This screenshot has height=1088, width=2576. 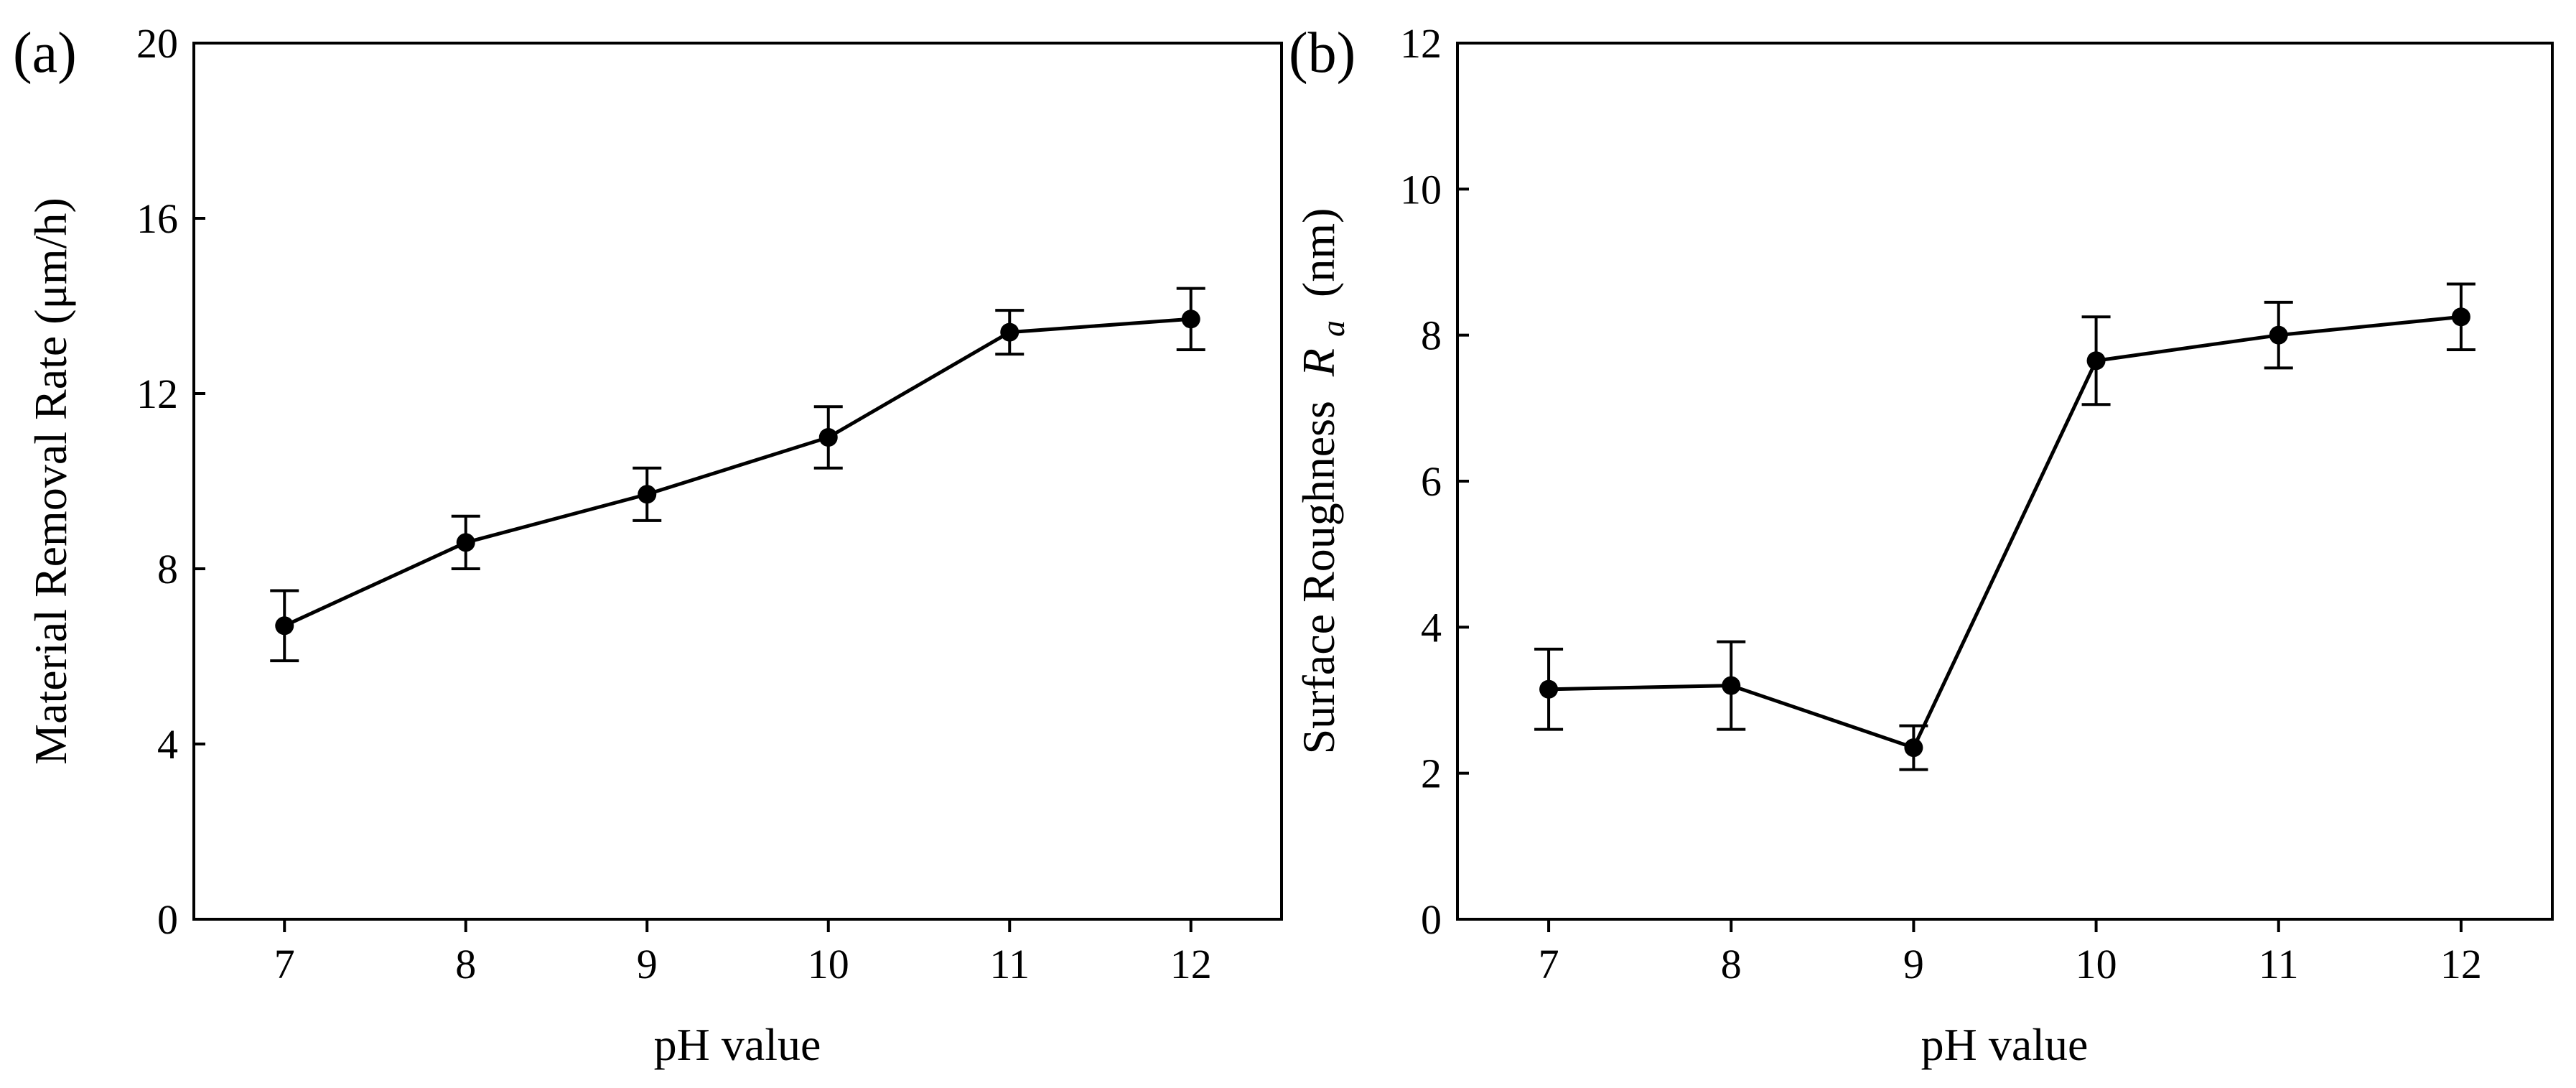 What do you see at coordinates (1421, 189) in the screenshot?
I see `panel-b-y-tick-label: 10` at bounding box center [1421, 189].